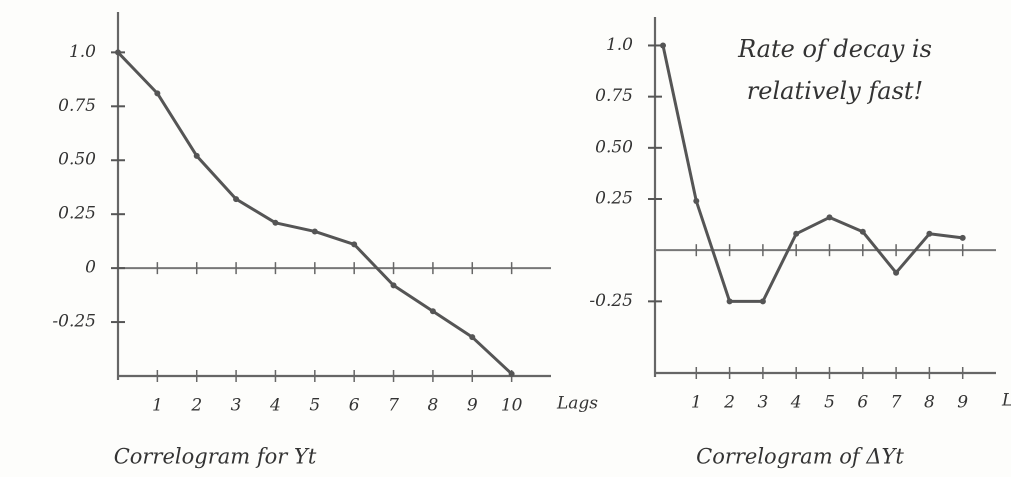 The image size is (1011, 477). What do you see at coordinates (835, 70) in the screenshot?
I see `annotation: Rate of decay is relatively fast!` at bounding box center [835, 70].